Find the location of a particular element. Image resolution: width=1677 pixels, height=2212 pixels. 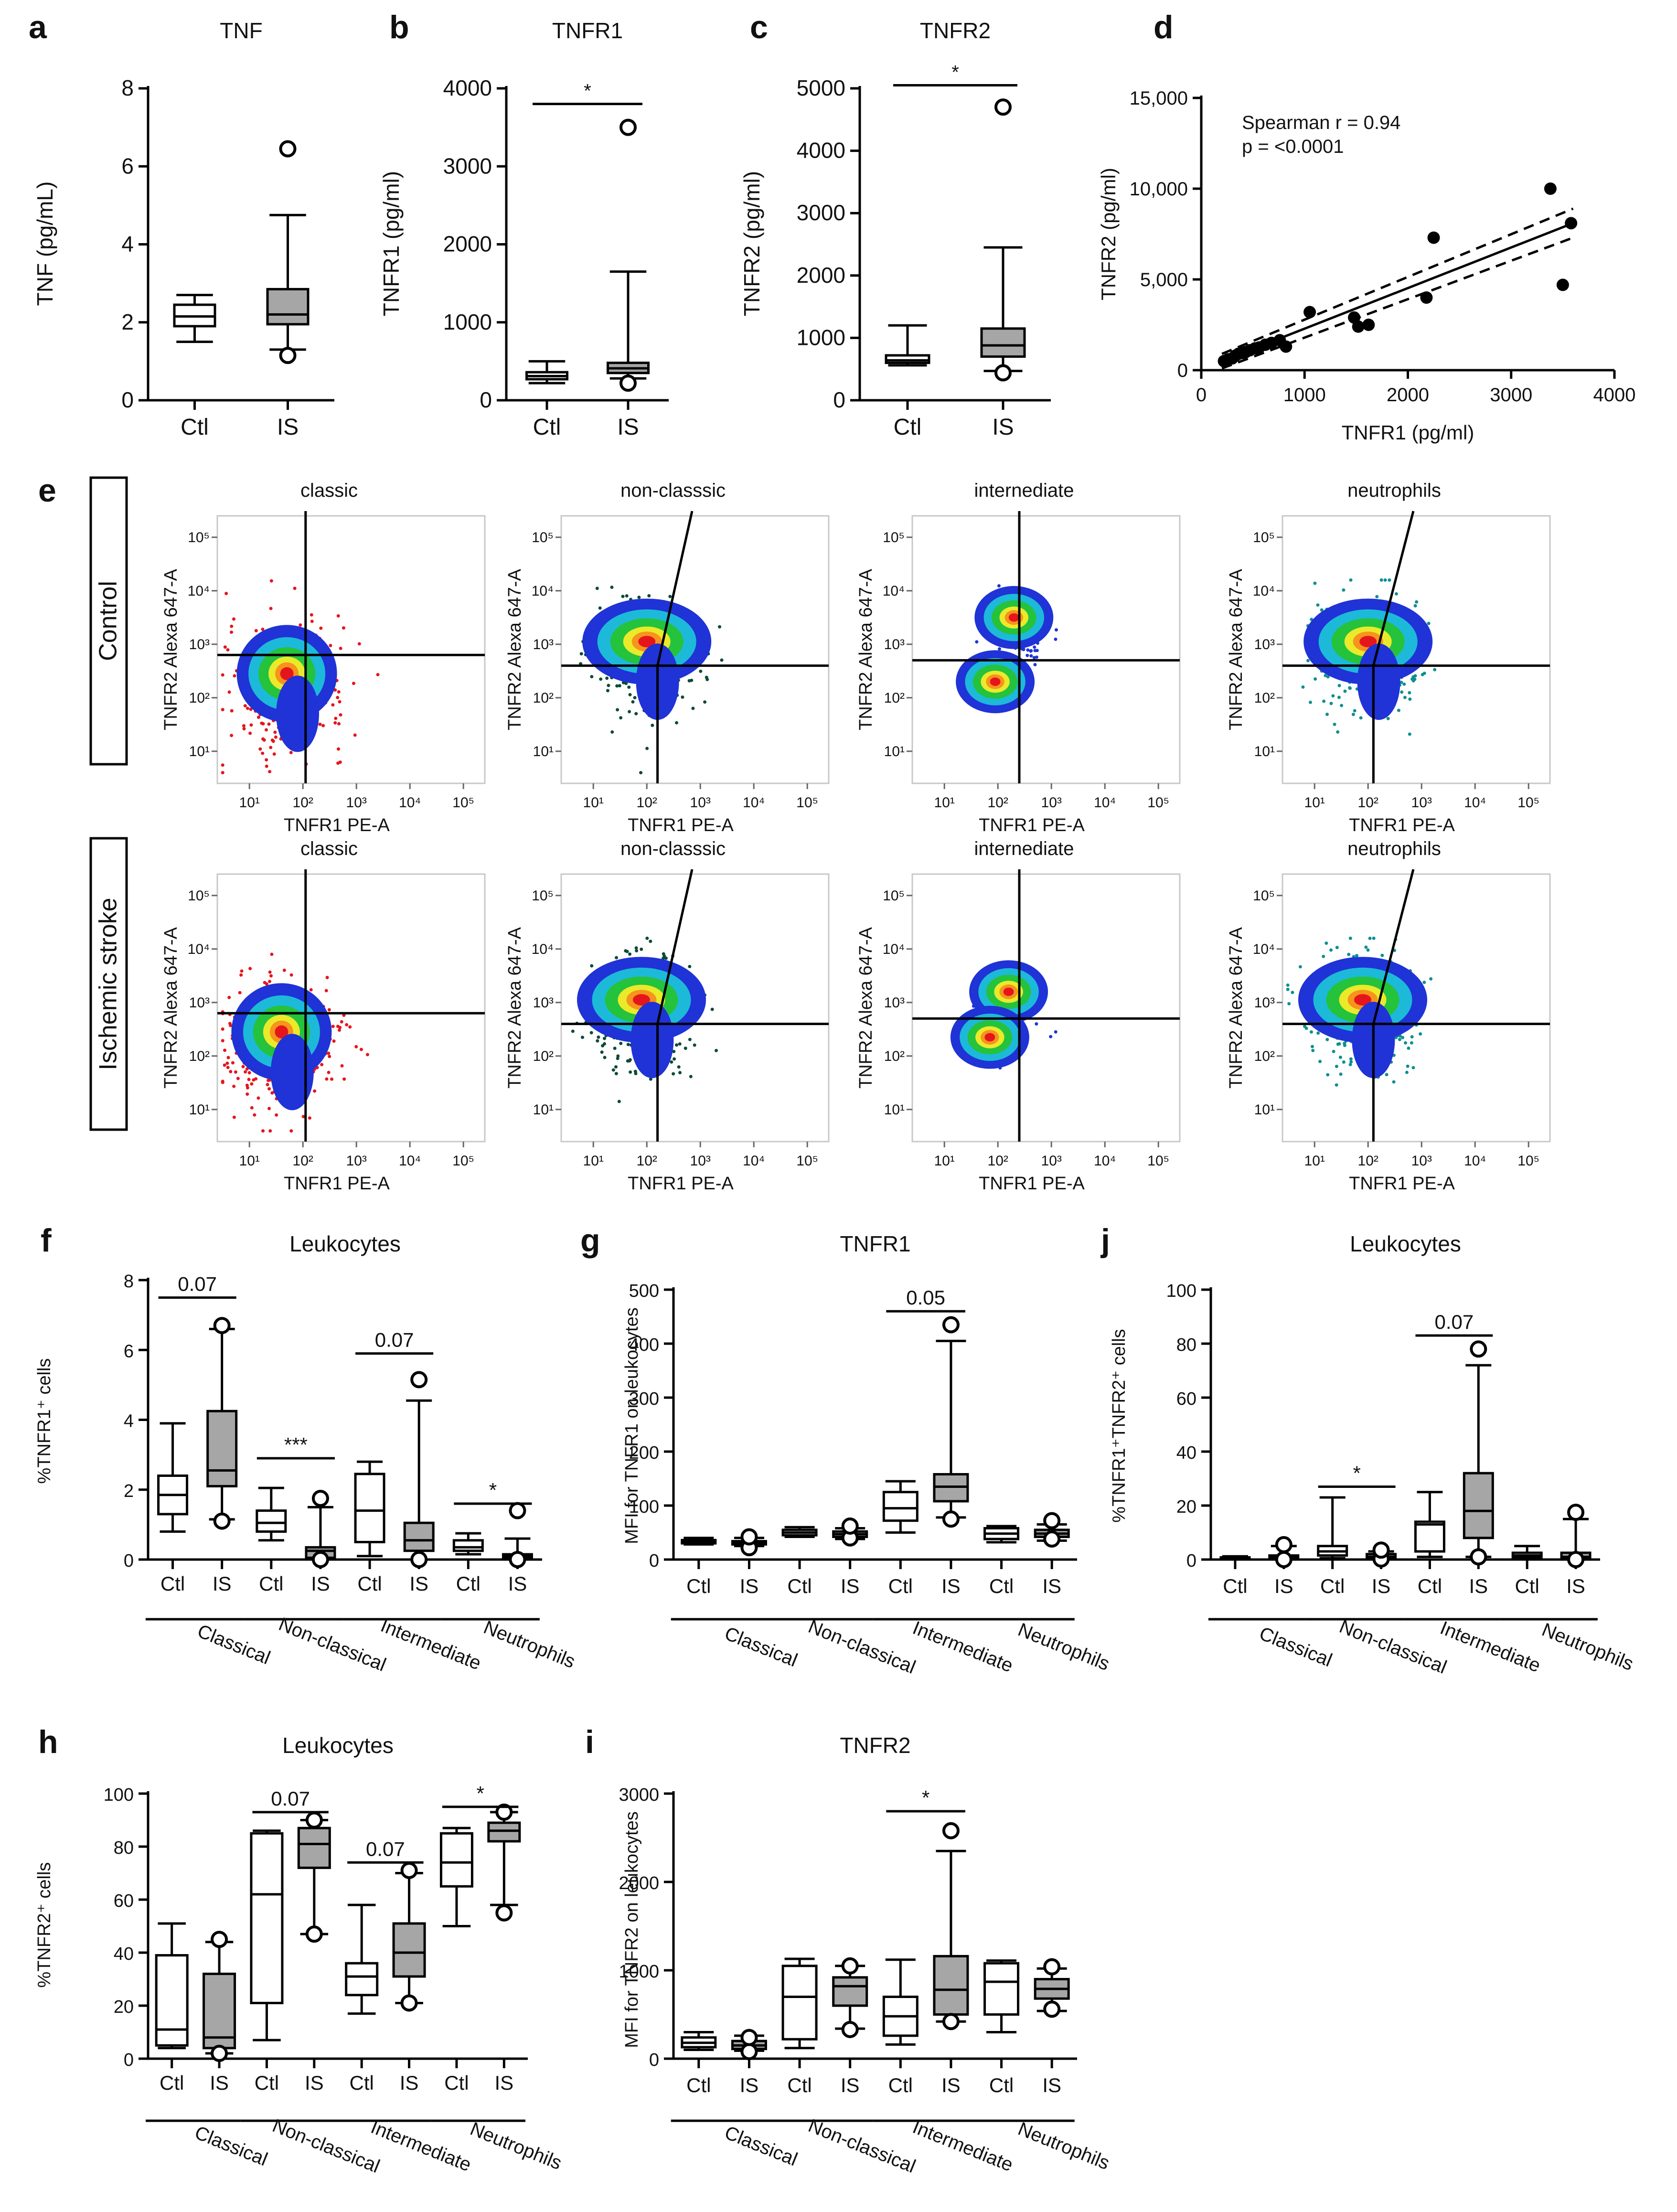

y-axis-label: %TNFR1⁺ cells is located at coordinates (44, 1421).